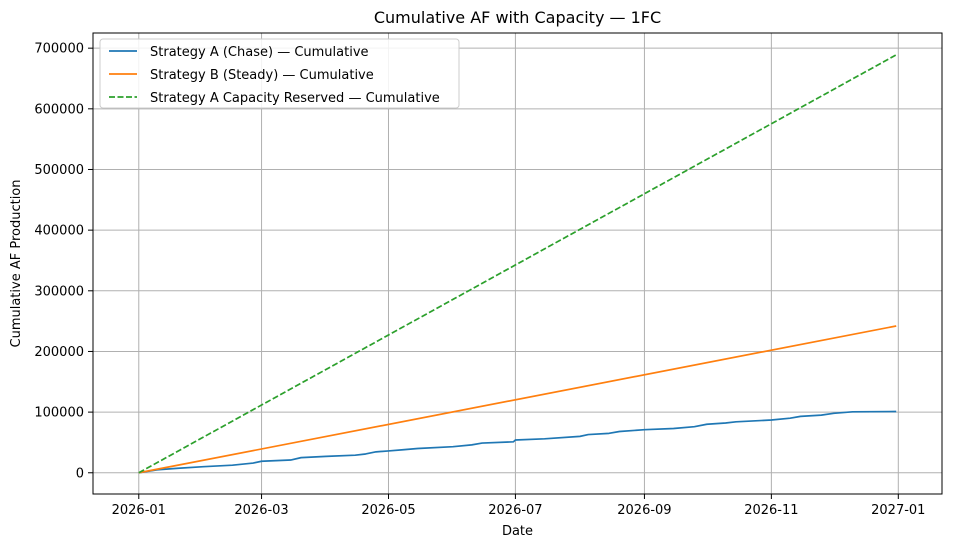 The width and height of the screenshot is (954, 547). I want to click on y-tick-label: 500000, so click(59, 170).